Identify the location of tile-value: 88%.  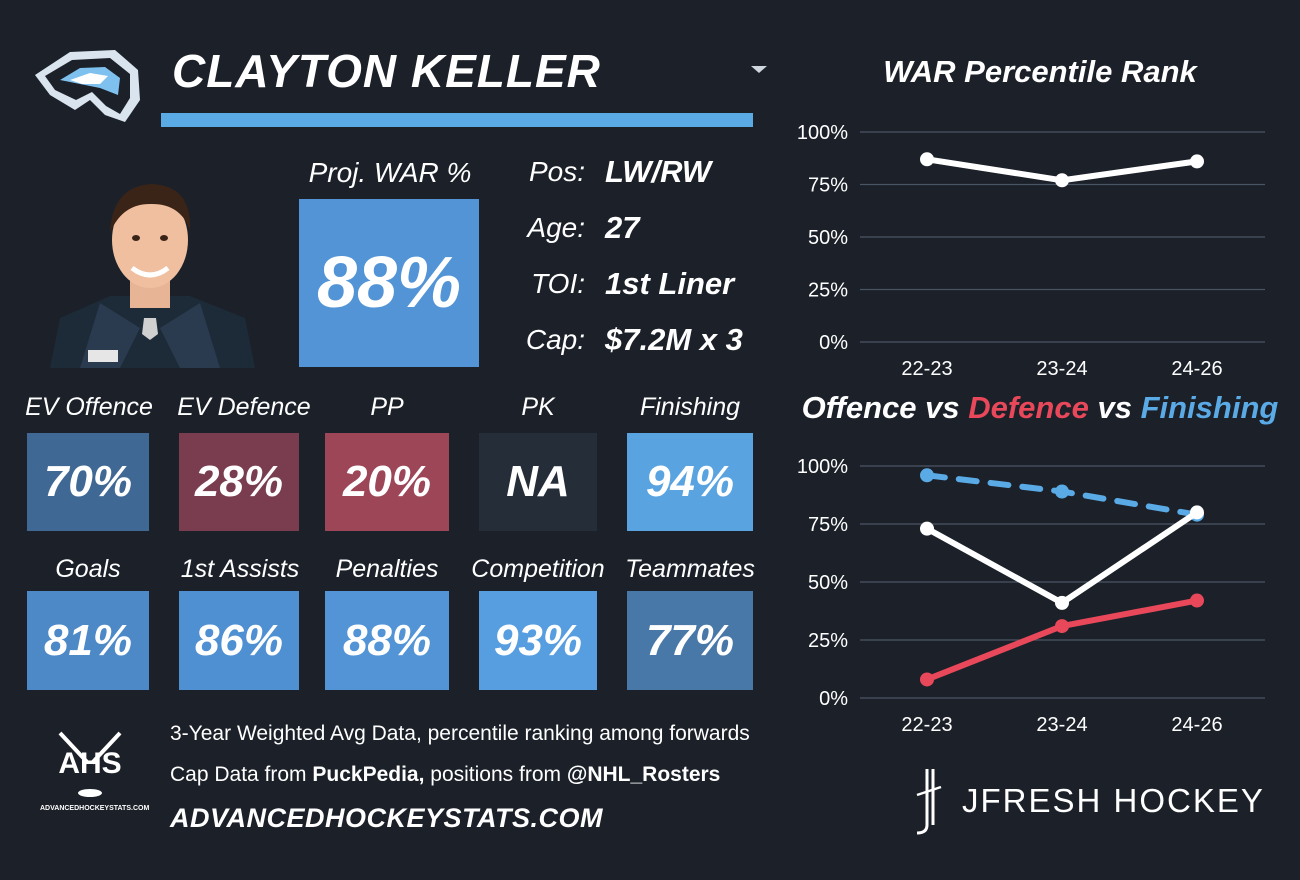
(387, 640).